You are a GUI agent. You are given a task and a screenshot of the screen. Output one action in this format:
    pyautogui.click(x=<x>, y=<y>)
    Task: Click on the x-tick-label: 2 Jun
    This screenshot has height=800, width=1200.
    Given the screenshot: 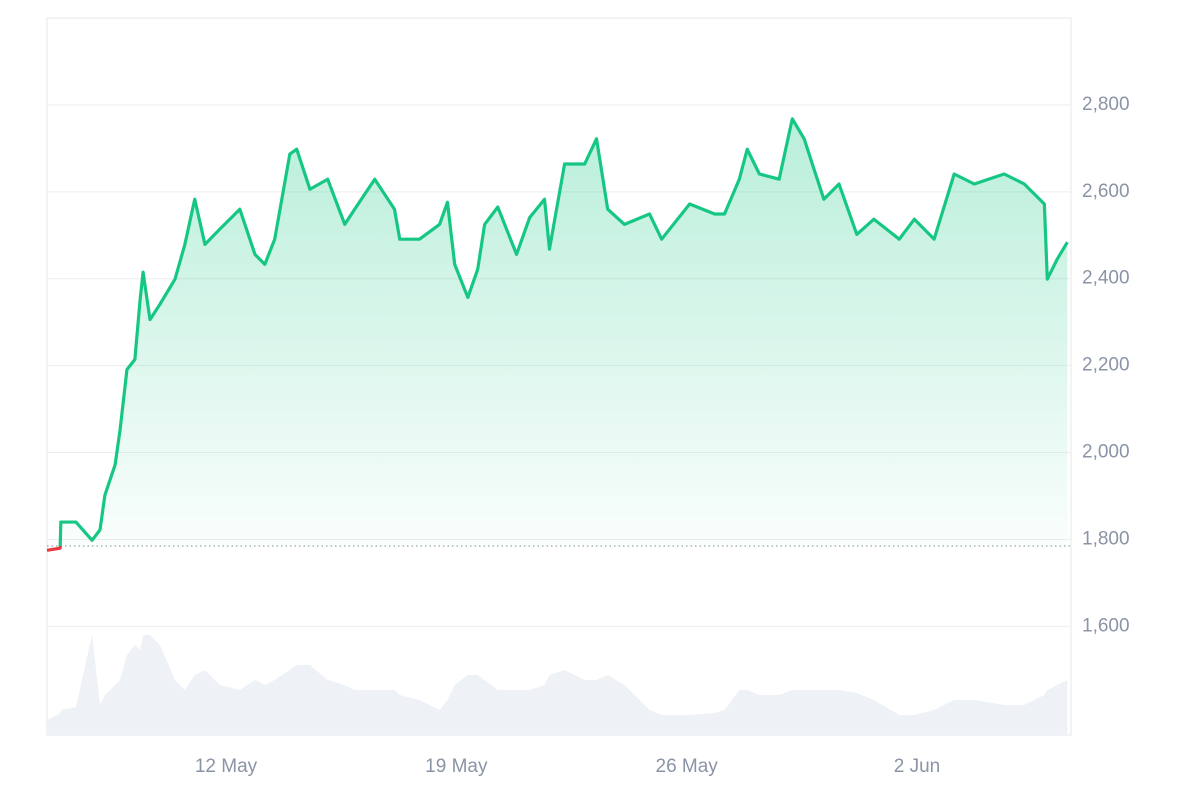 What is the action you would take?
    pyautogui.click(x=917, y=766)
    